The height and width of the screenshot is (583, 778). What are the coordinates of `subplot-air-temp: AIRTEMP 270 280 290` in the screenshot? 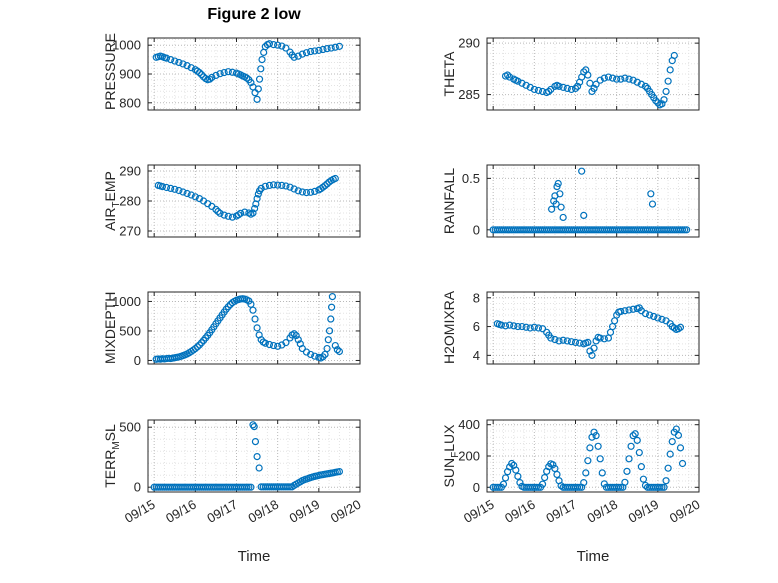 It's located at (233, 203).